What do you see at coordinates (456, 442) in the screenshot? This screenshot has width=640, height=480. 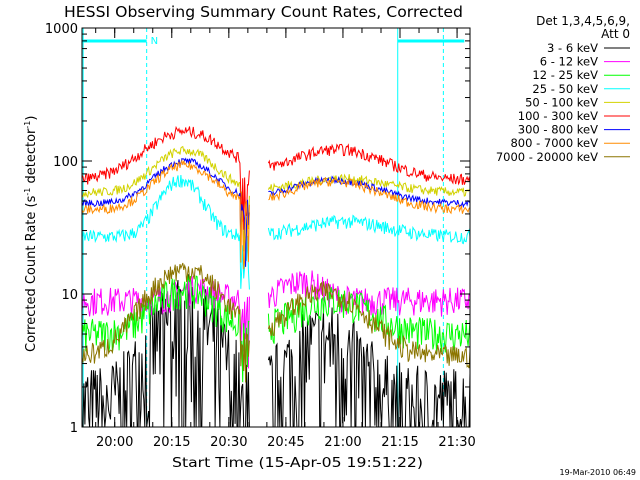 I see `x-tick-label: 21:30` at bounding box center [456, 442].